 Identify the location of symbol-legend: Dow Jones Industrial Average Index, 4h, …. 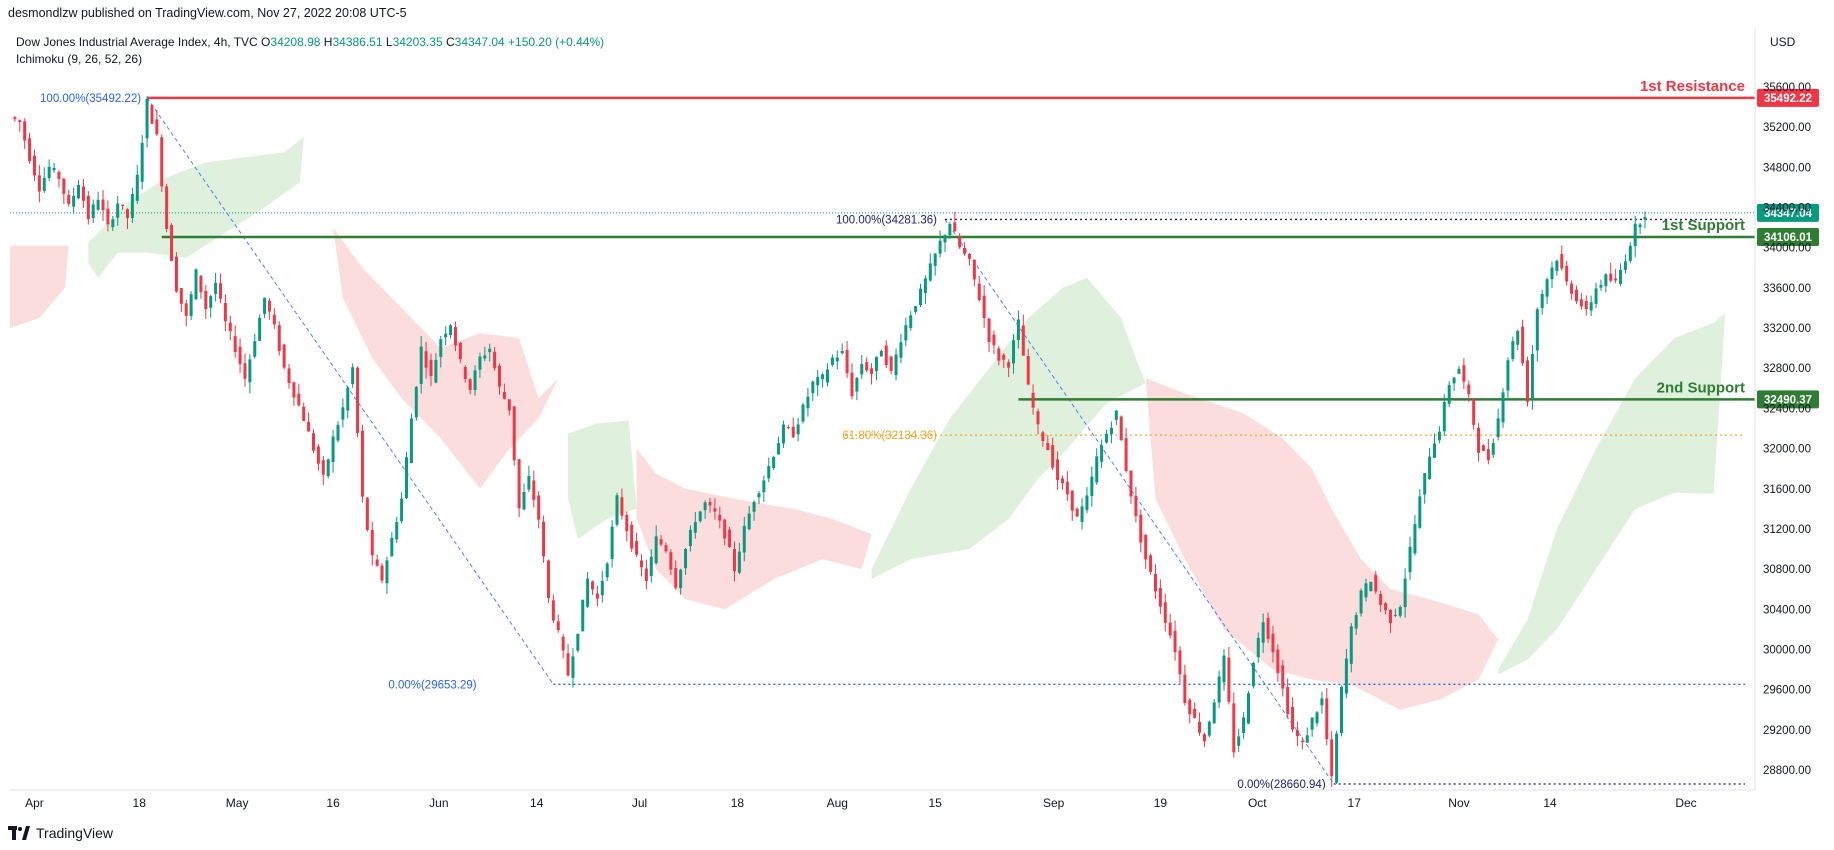
(310, 42).